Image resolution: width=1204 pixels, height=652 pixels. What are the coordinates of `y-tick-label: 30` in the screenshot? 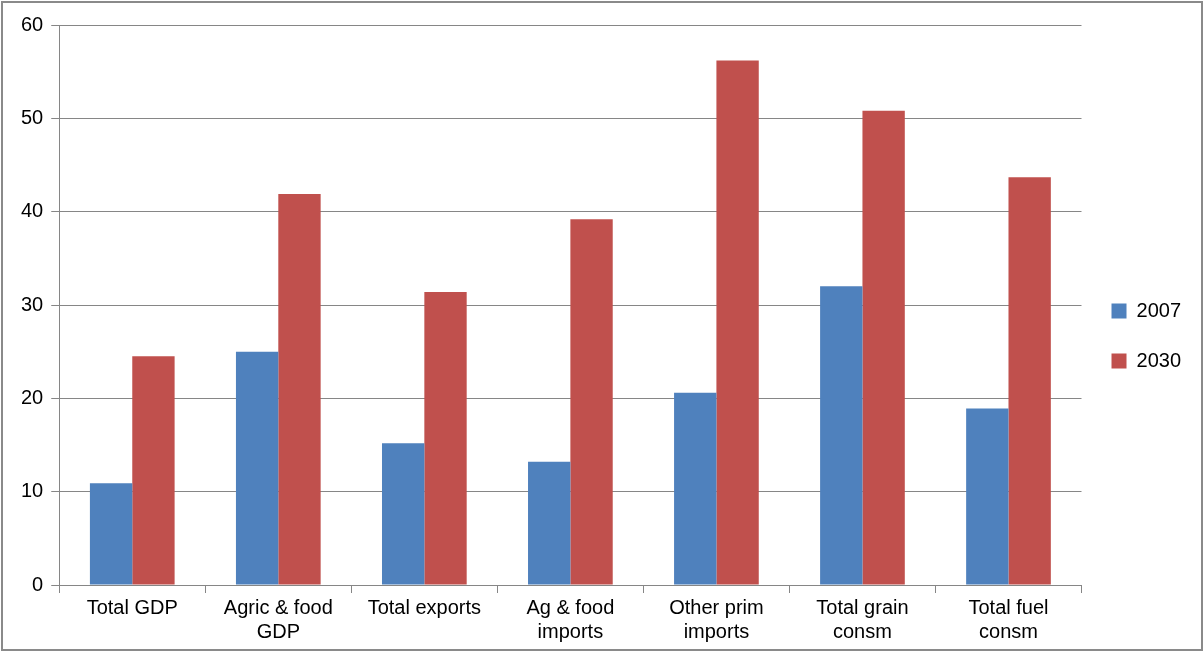 It's located at (32, 303).